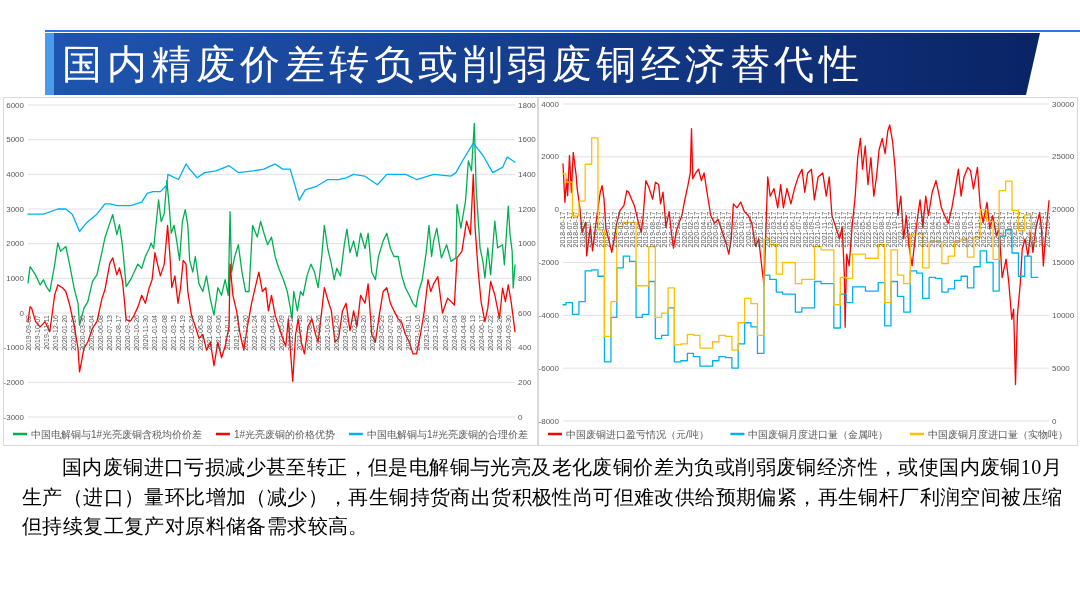 Image resolution: width=1080 pixels, height=608 pixels. Describe the element at coordinates (527, 209) in the screenshot. I see `y2-tick-label: 1200` at that location.